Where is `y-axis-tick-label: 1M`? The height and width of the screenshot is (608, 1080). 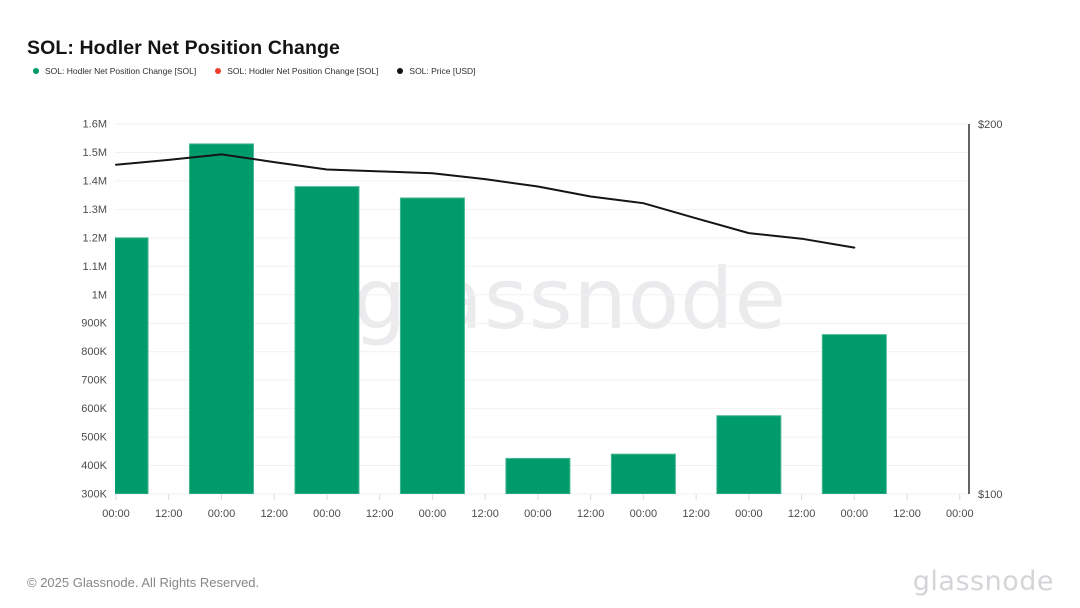
y-axis-tick-label: 1M is located at coordinates (99, 295).